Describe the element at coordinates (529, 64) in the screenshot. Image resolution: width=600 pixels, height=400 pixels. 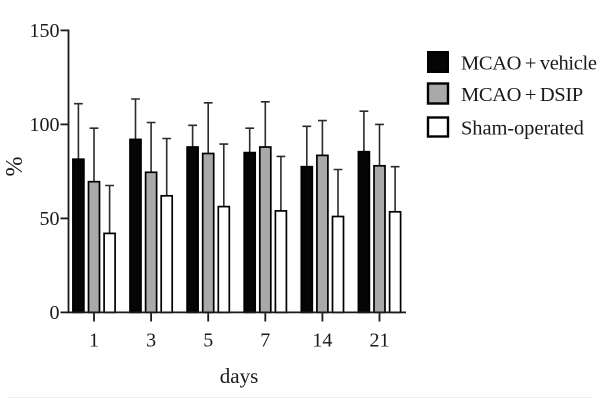
I see `svg-text: MCAO + vehicle` at that location.